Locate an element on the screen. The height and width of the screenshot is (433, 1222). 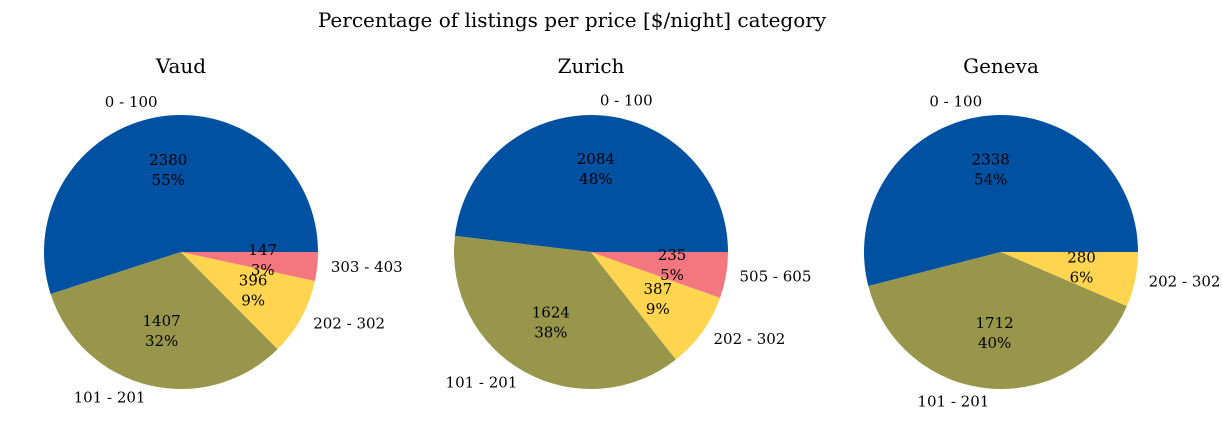
pie-title: Zurich is located at coordinates (591, 66).